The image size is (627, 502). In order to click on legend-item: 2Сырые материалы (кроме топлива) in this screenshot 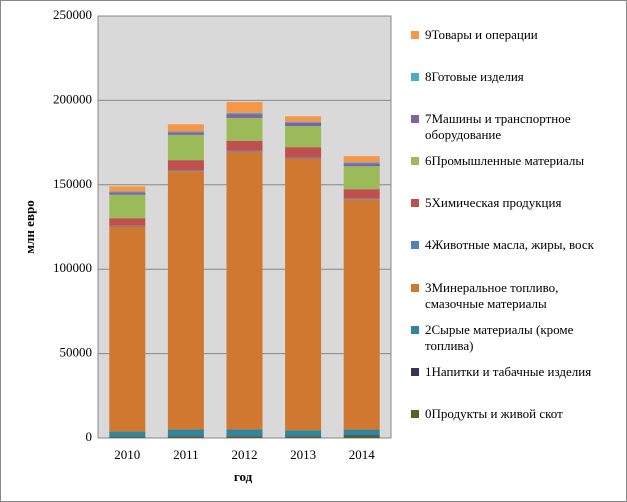, I will do `click(513, 338)`.